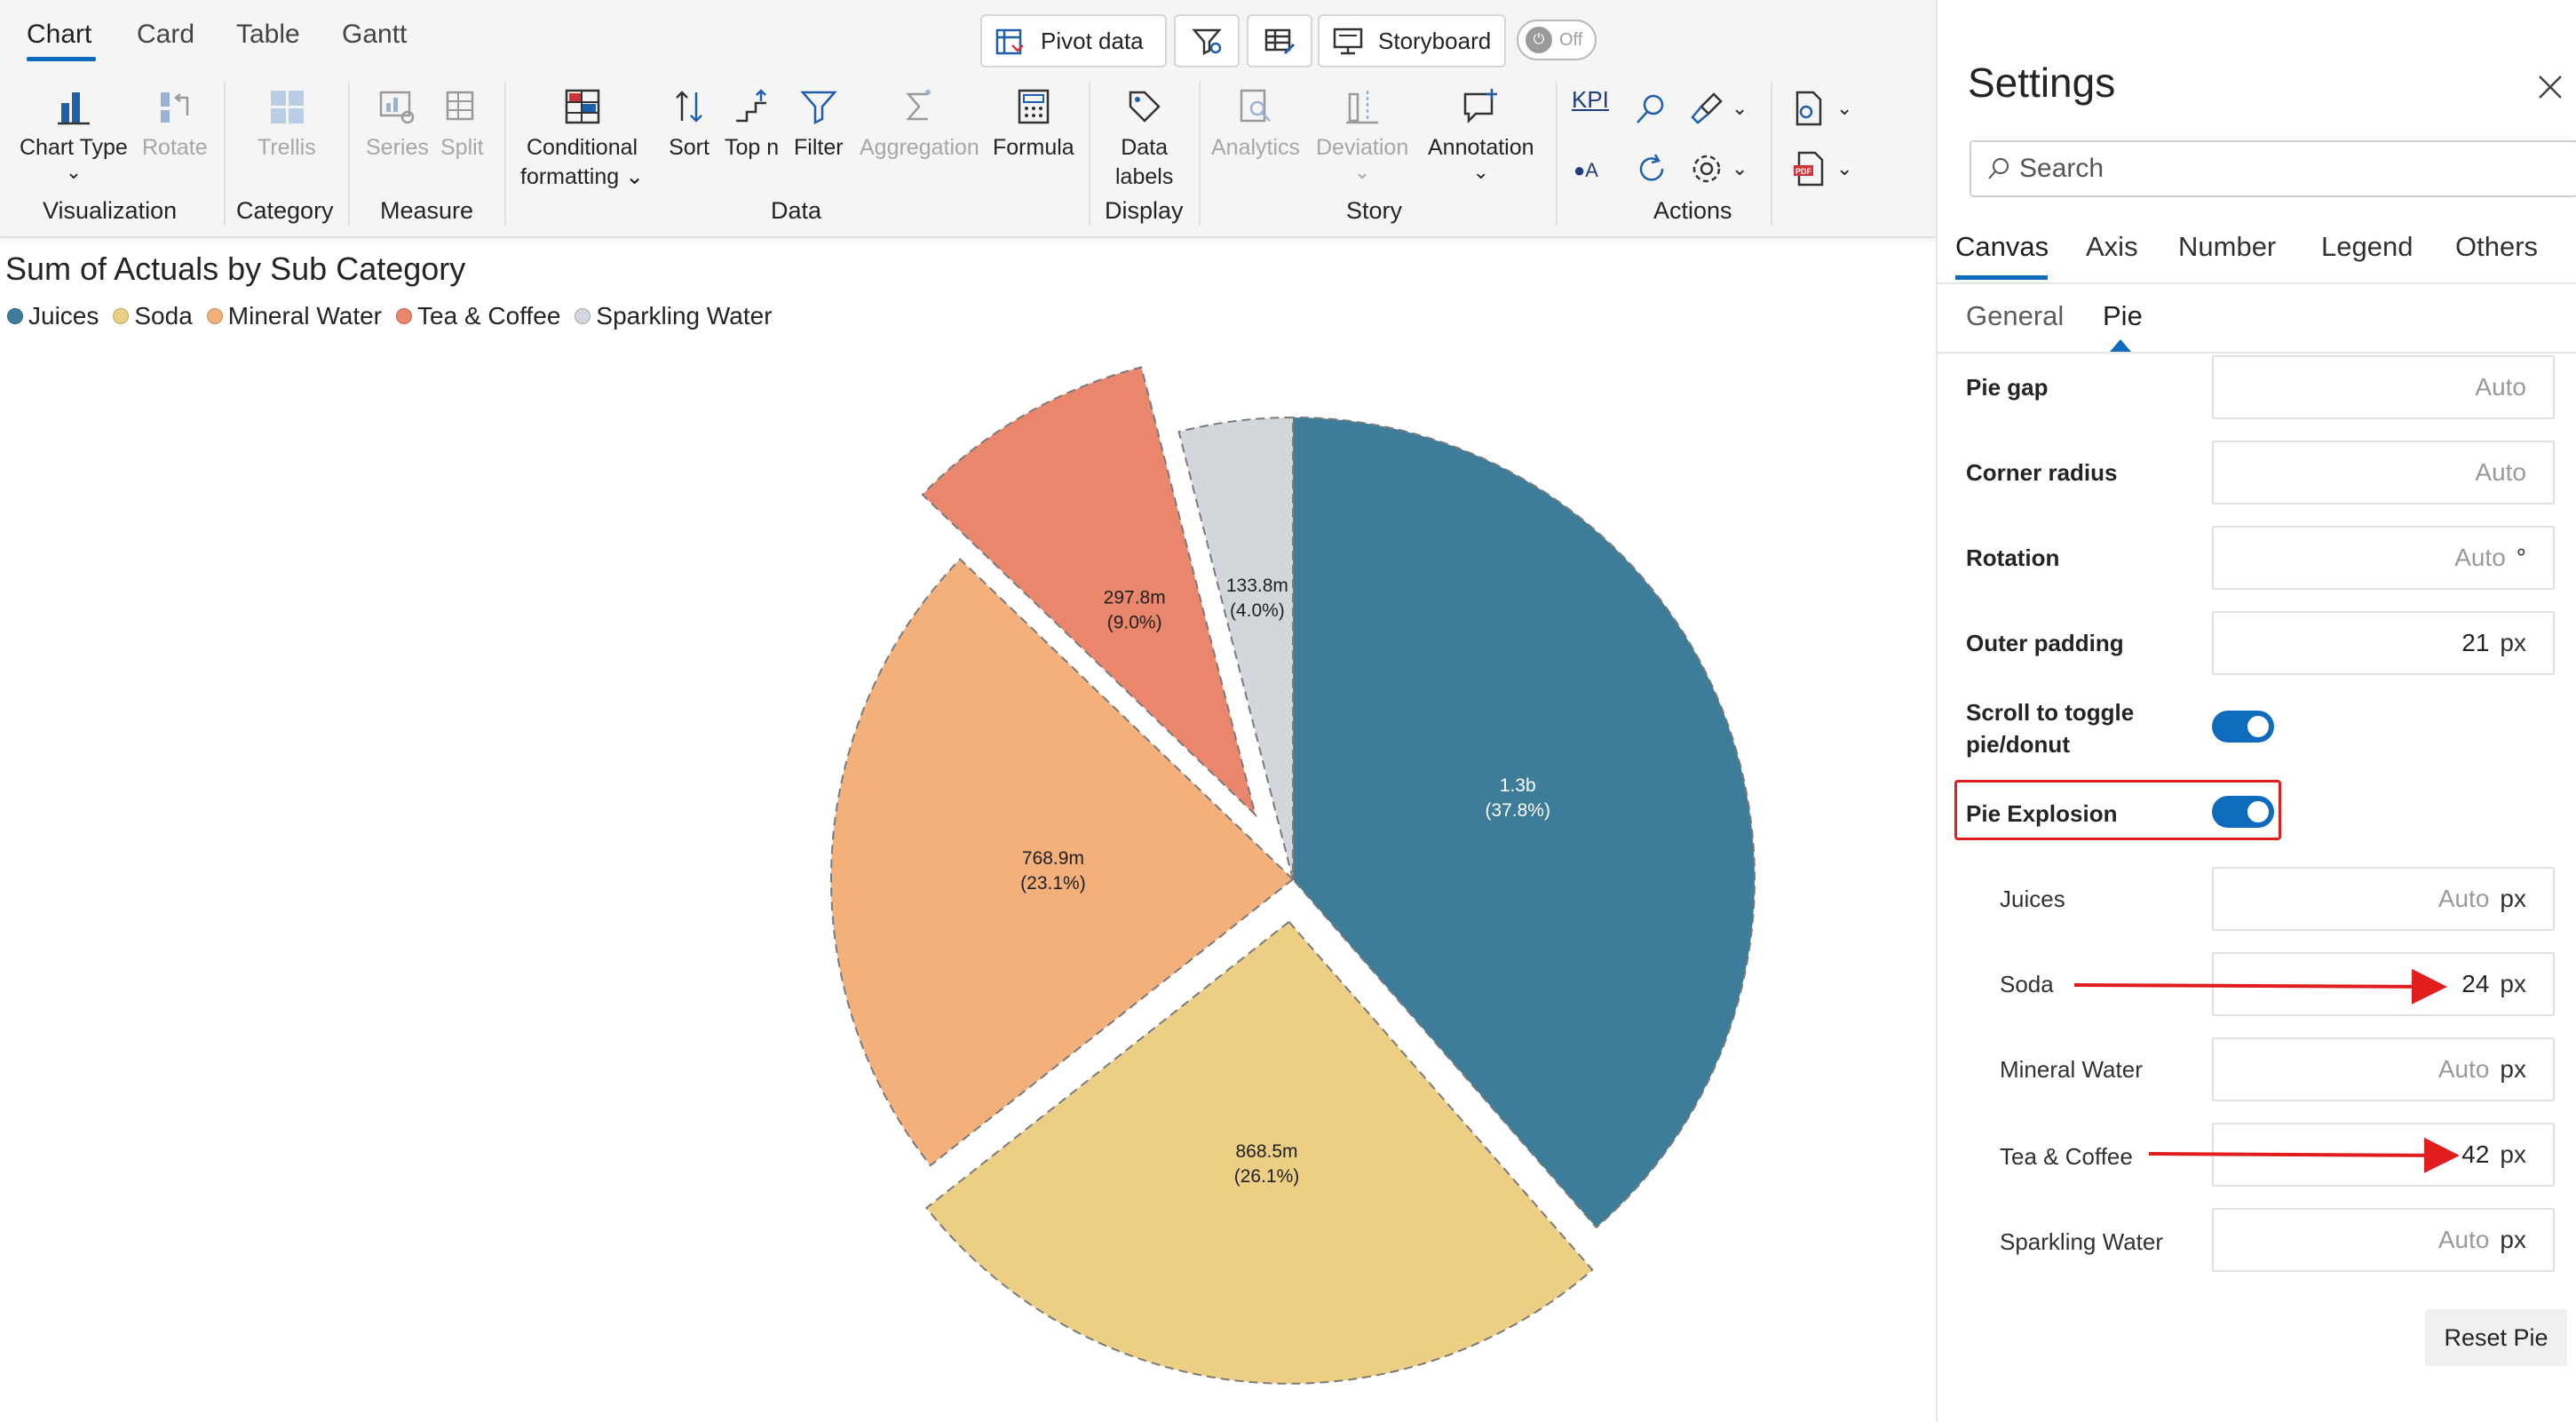 Image resolution: width=2576 pixels, height=1422 pixels. What do you see at coordinates (582, 136) in the screenshot?
I see `conditional-formatting-button: Conditional formatting ⌄` at bounding box center [582, 136].